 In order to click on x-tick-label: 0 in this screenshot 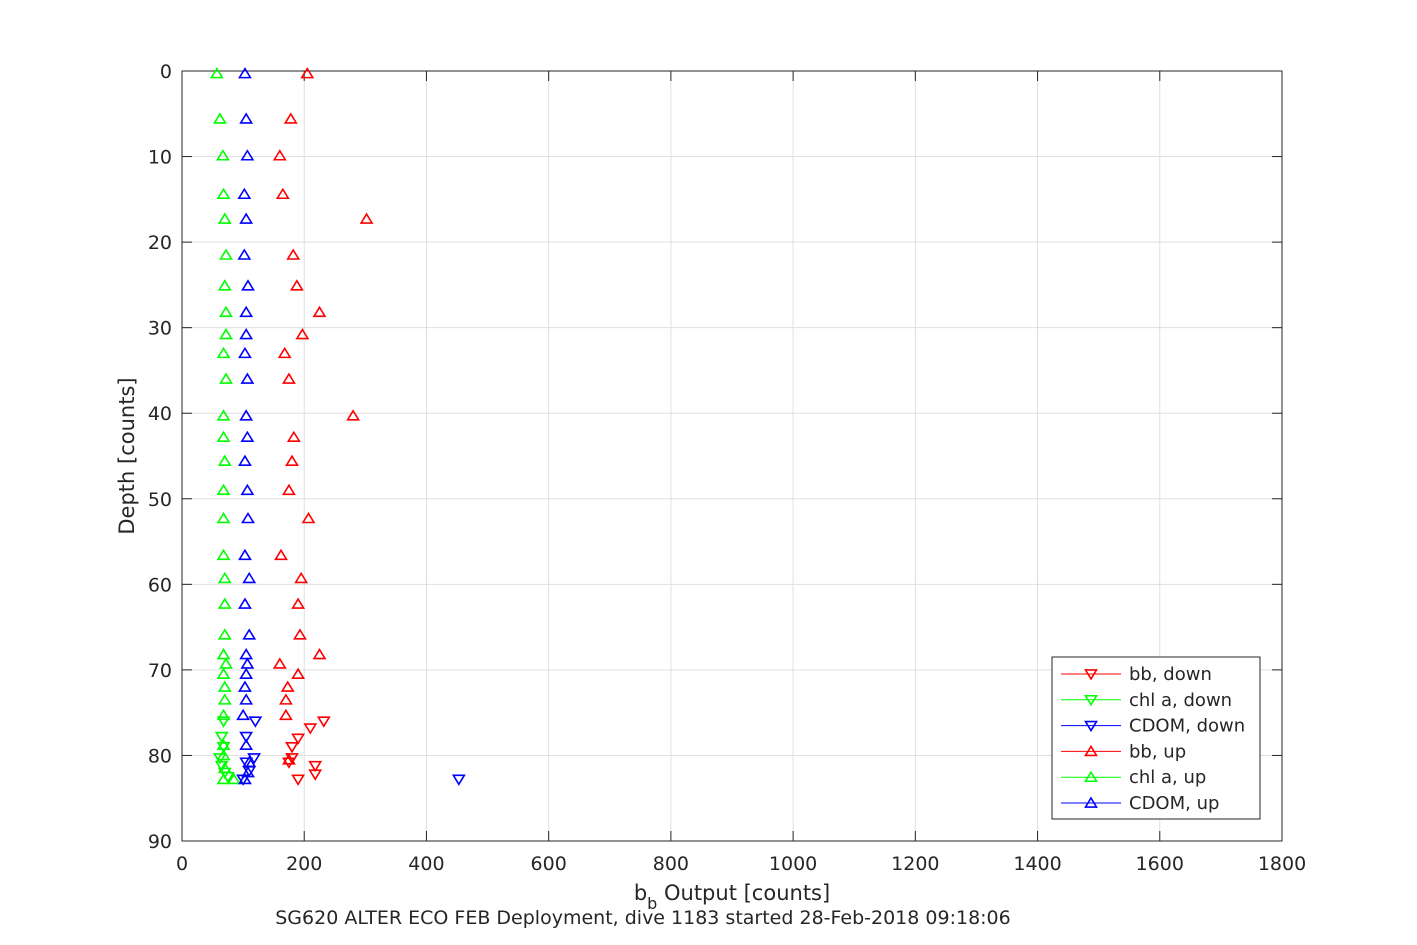, I will do `click(182, 864)`.